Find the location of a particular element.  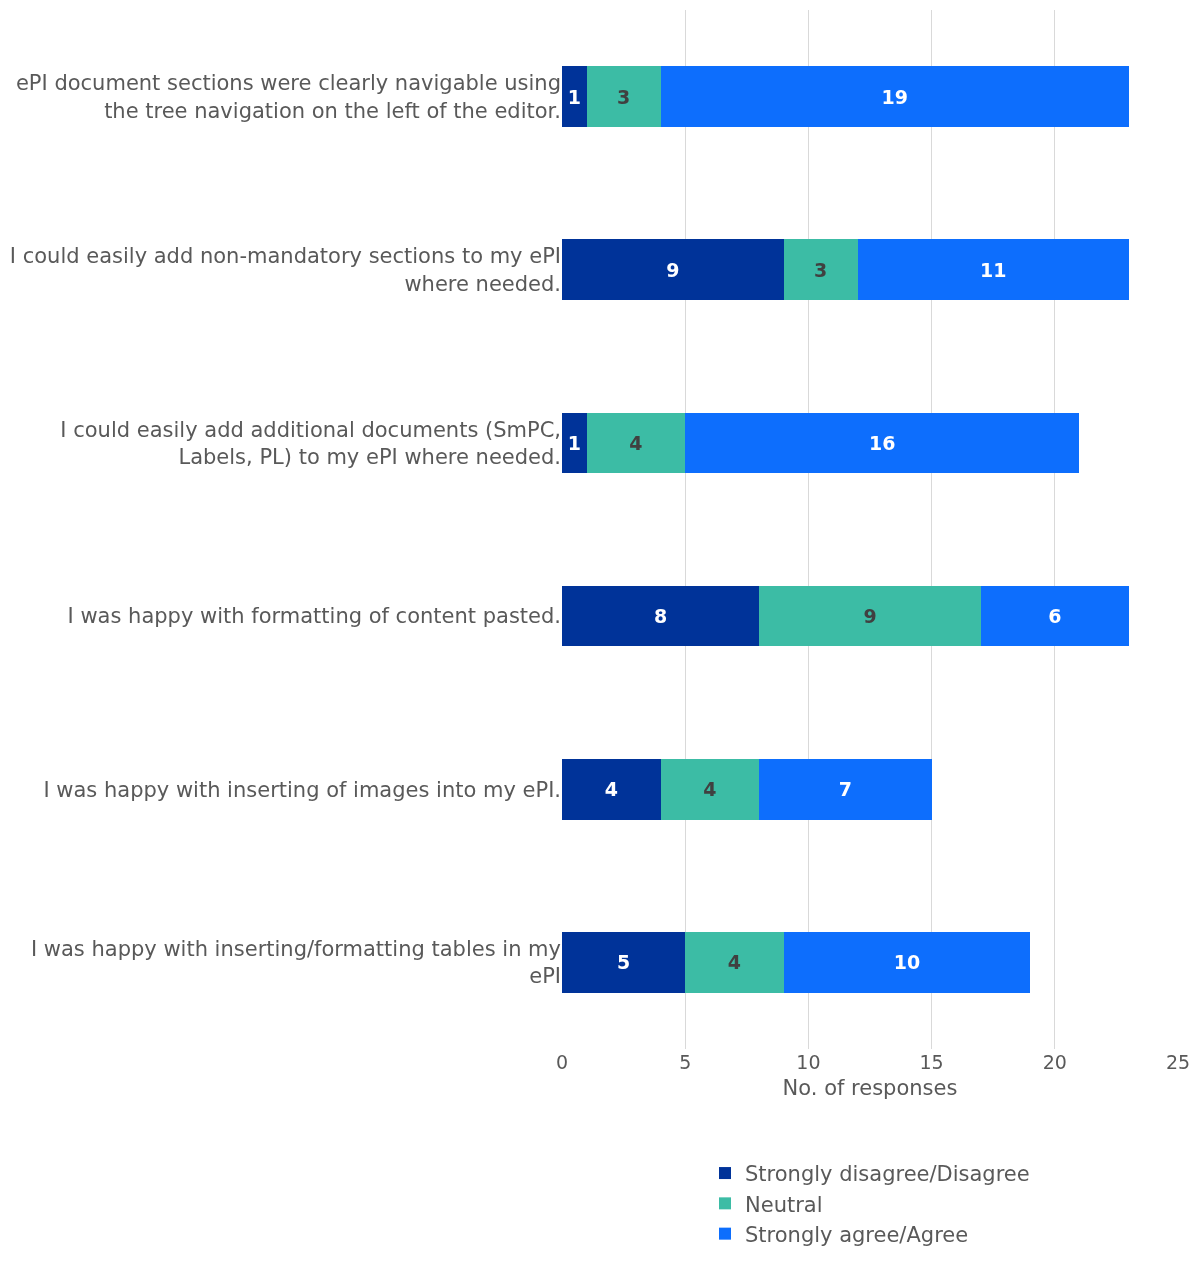

y-tick-label: I could easily add additional documents (SmPC, Labels, PL) to my ePI where needed. is located at coordinates (310, 443).